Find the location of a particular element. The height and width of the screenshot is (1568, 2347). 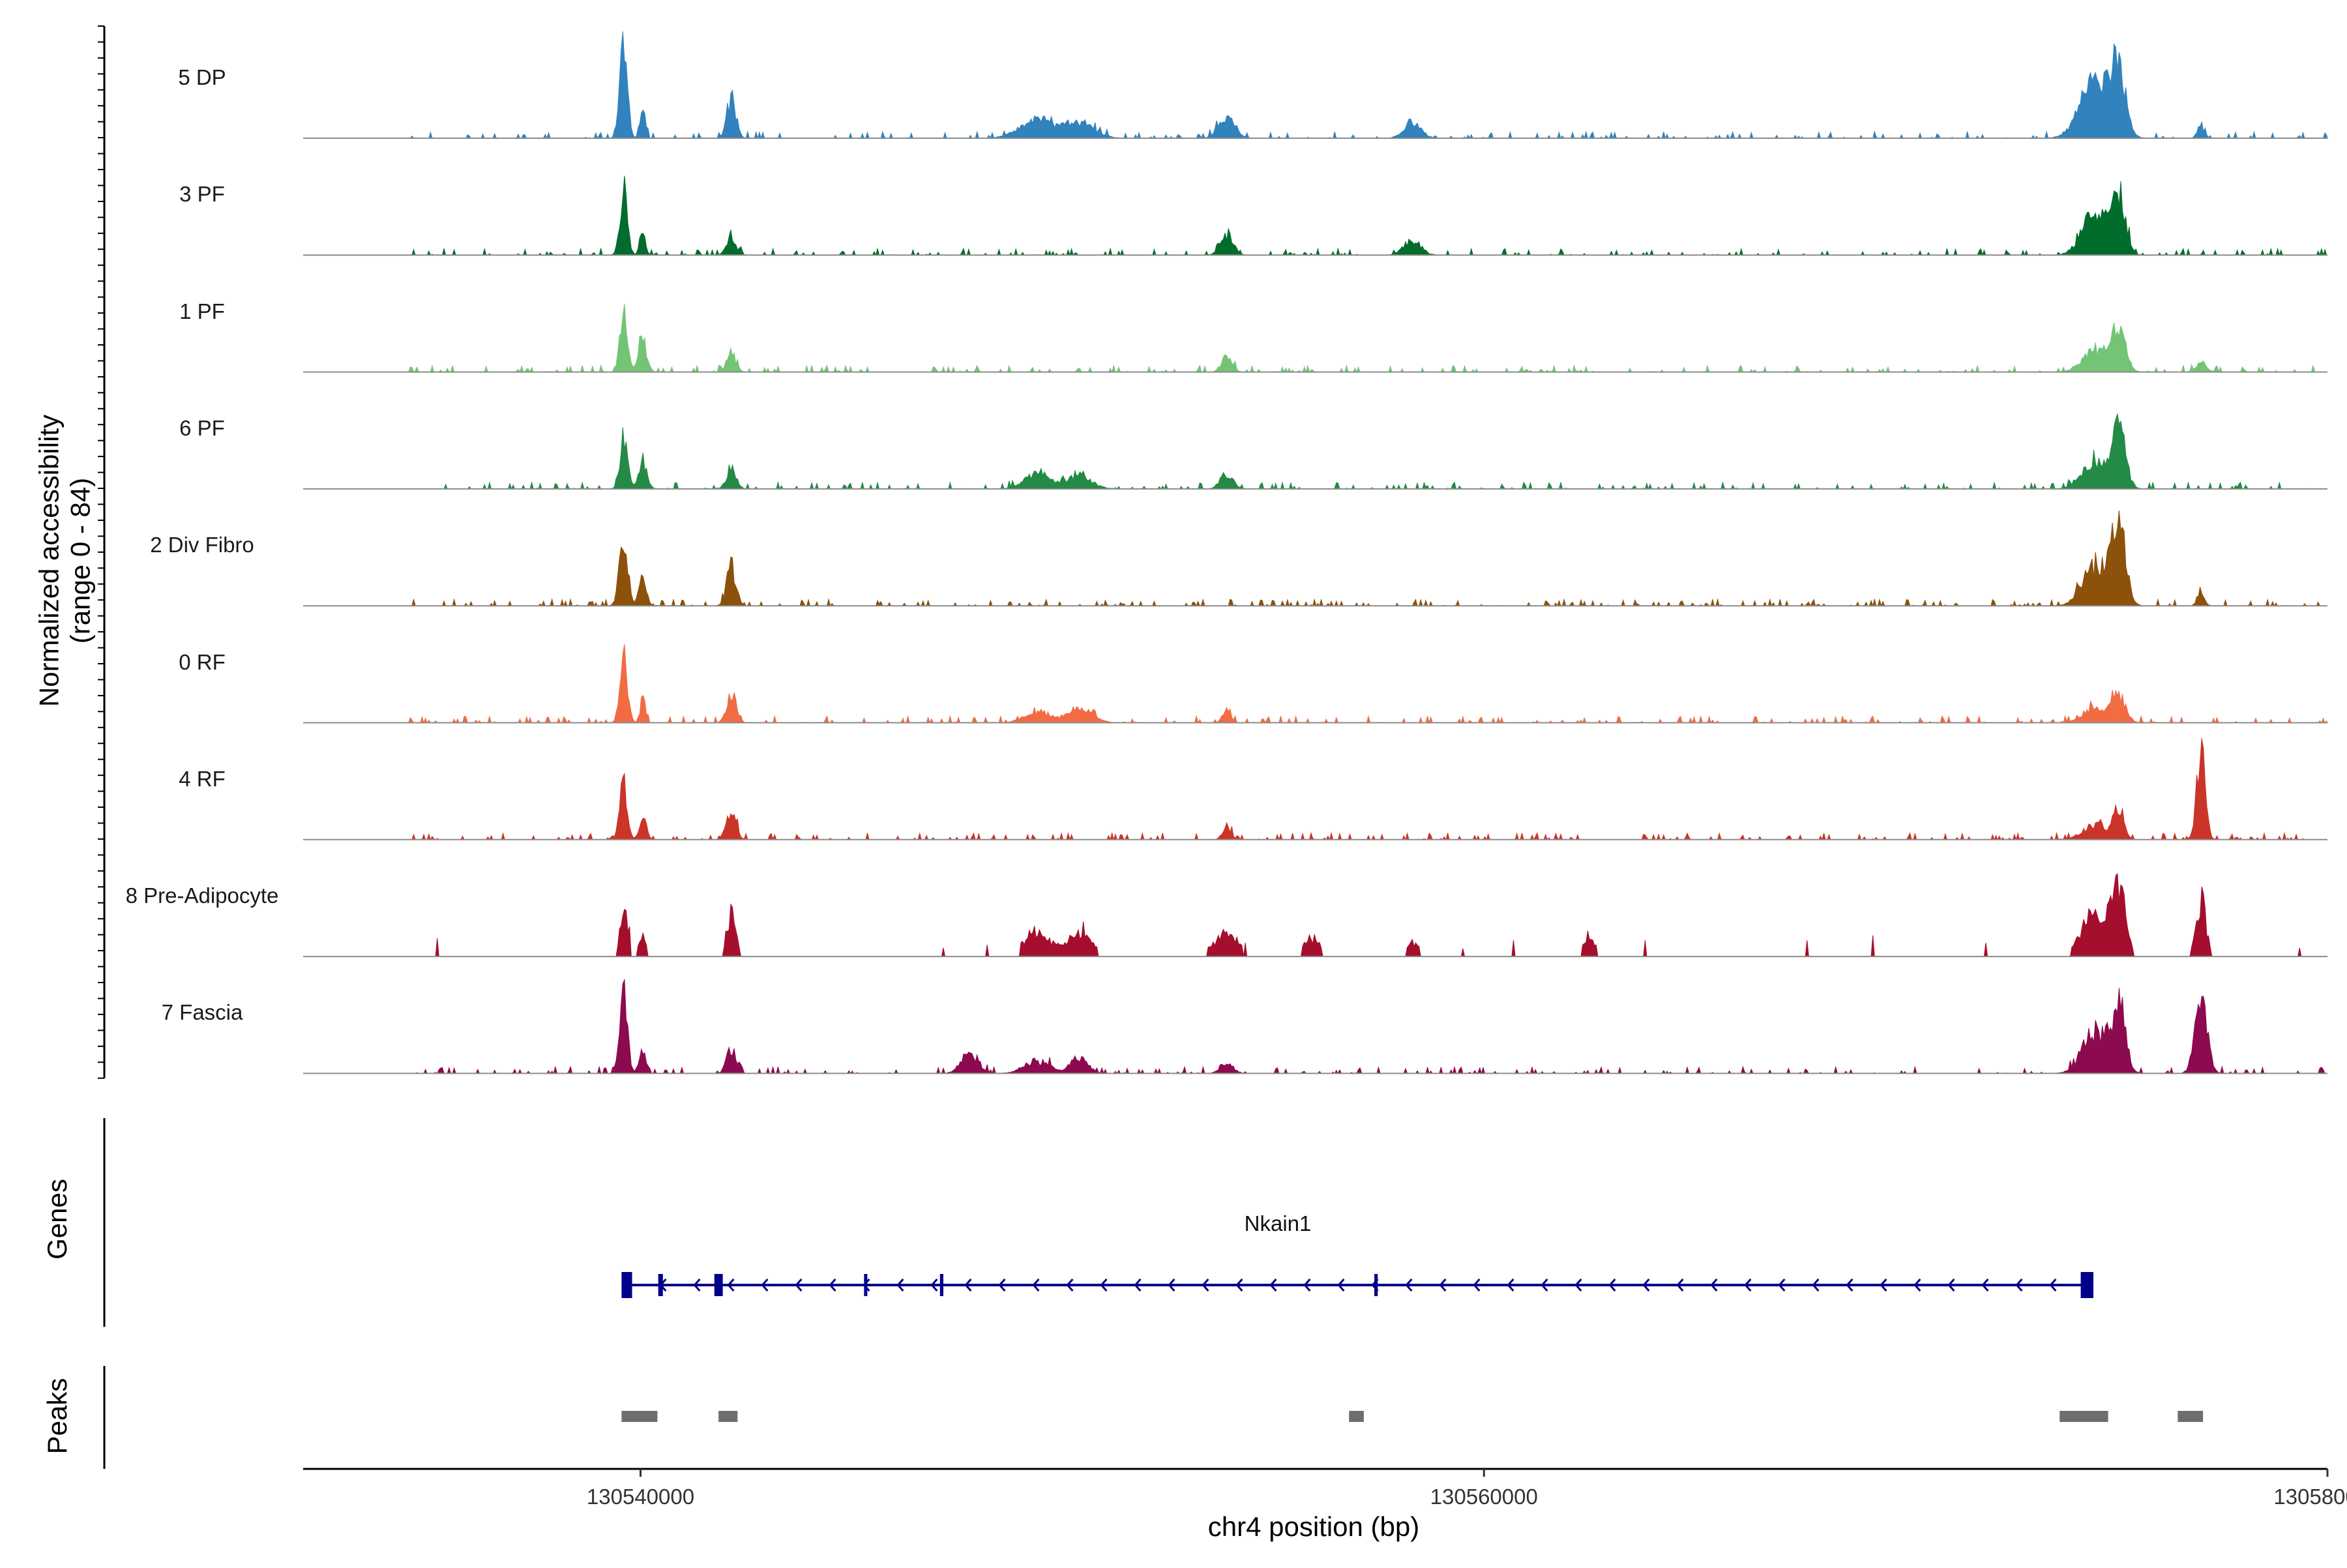

track-8-pre-adipocyte is located at coordinates (1315, 915).